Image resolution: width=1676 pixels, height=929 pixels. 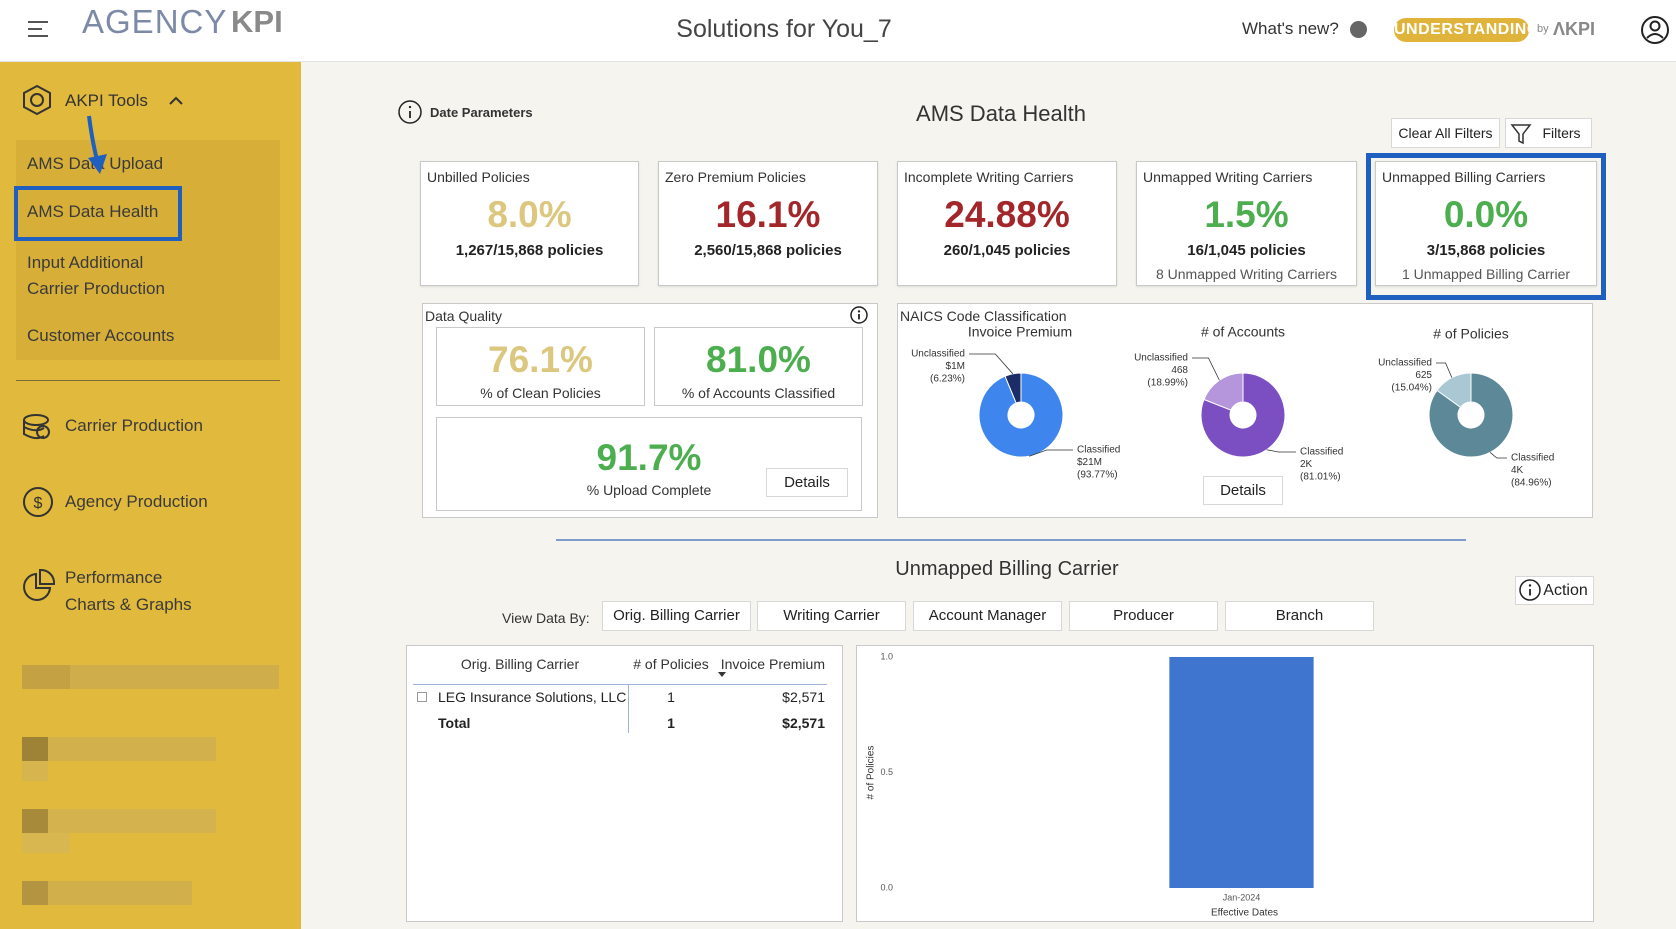 What do you see at coordinates (101, 335) in the screenshot?
I see `subnav-item: Customer Accounts` at bounding box center [101, 335].